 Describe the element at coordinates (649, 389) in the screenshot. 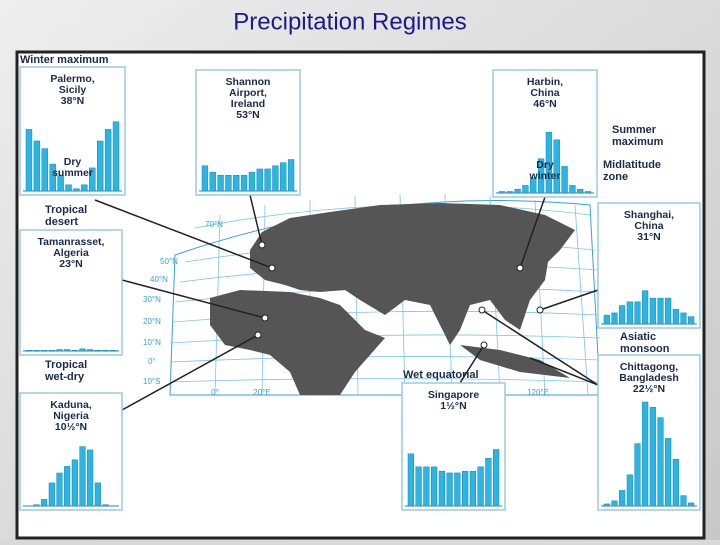

I see `station-name: 22½°N` at that location.